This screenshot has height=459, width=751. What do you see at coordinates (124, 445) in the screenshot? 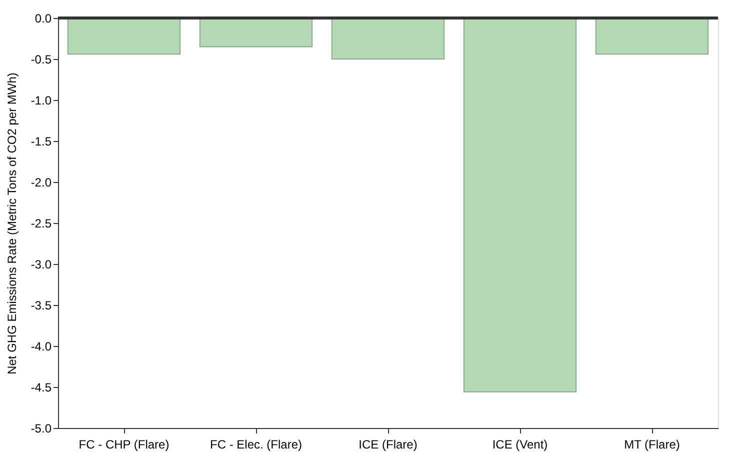
I see `x-tick-label: FC - CHP (Flare)` at bounding box center [124, 445].